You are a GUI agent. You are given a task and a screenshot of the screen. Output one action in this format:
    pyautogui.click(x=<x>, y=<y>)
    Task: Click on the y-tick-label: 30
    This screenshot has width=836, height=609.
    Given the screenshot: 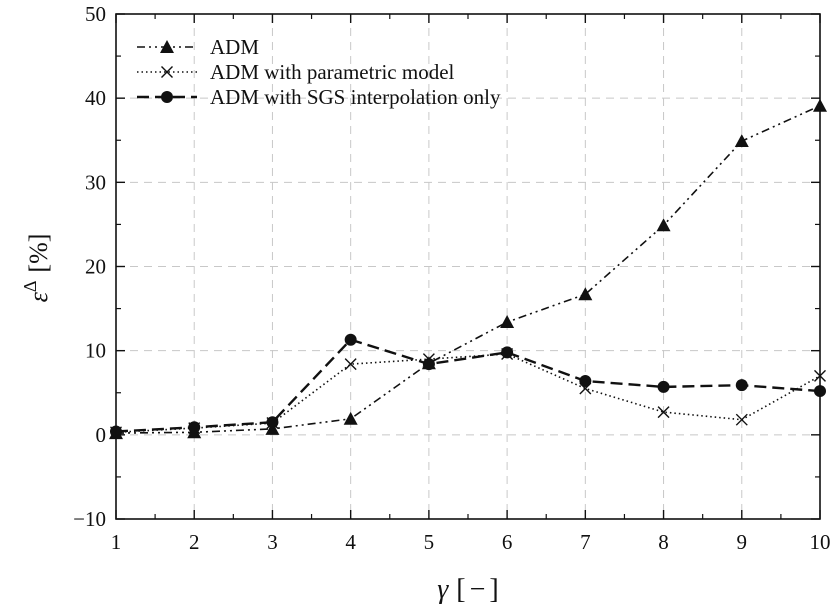 What is the action you would take?
    pyautogui.click(x=95, y=182)
    